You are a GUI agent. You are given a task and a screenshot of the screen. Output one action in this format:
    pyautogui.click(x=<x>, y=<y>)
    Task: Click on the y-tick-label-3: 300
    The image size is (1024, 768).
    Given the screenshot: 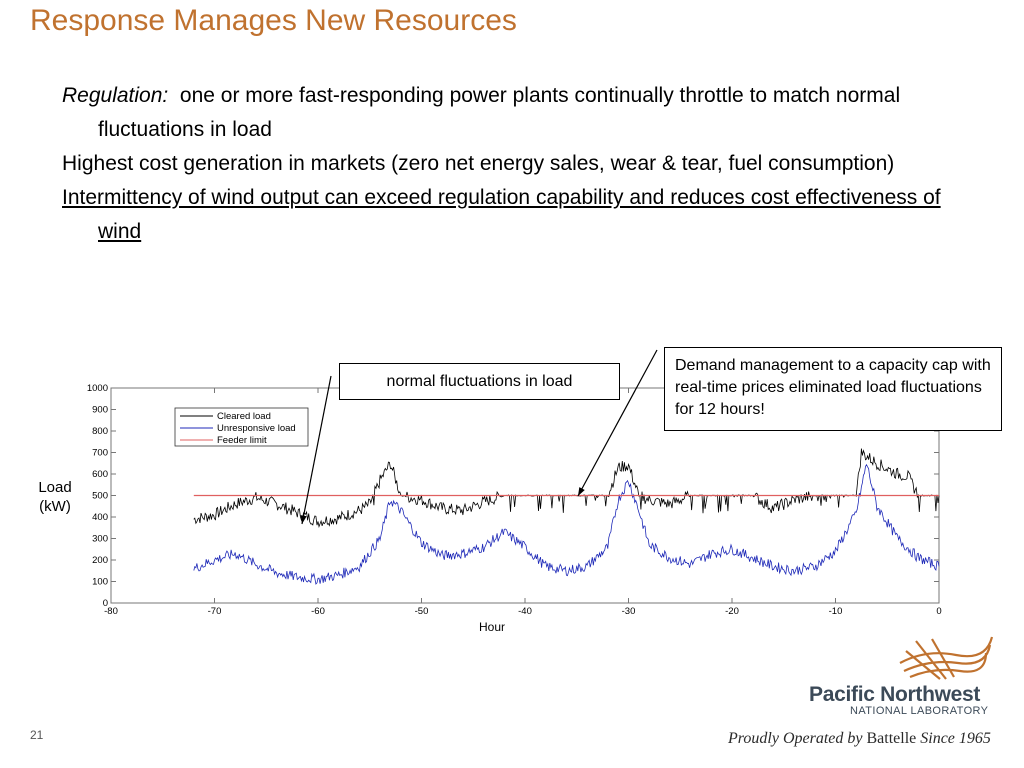 What is the action you would take?
    pyautogui.click(x=100, y=539)
    